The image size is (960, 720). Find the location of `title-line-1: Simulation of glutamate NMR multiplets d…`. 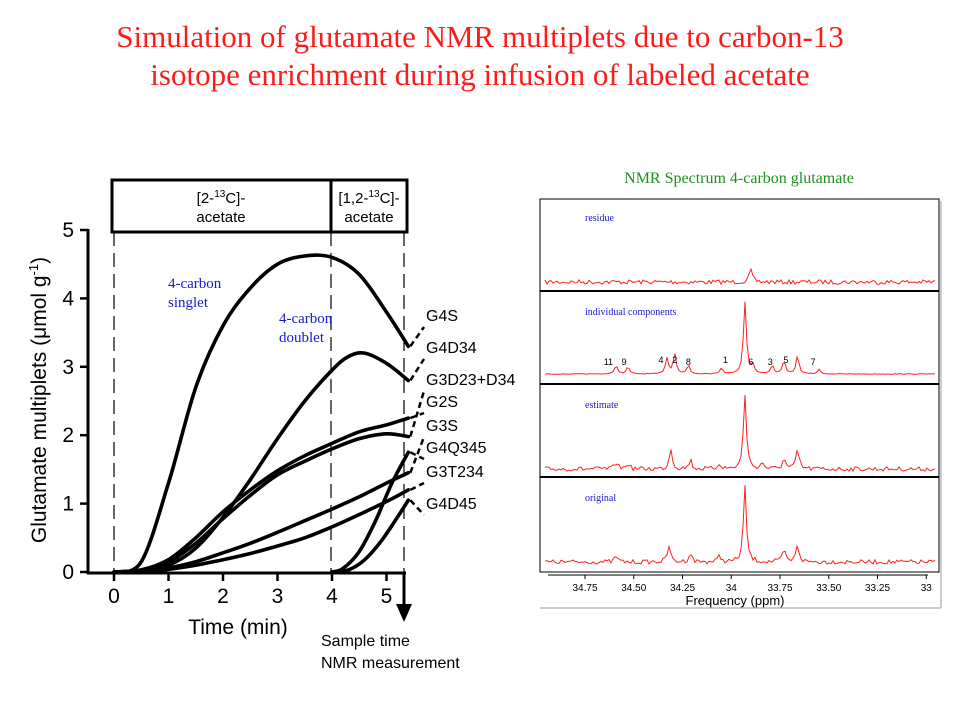

title-line-1: Simulation of glutamate NMR multiplets d… is located at coordinates (480, 36).